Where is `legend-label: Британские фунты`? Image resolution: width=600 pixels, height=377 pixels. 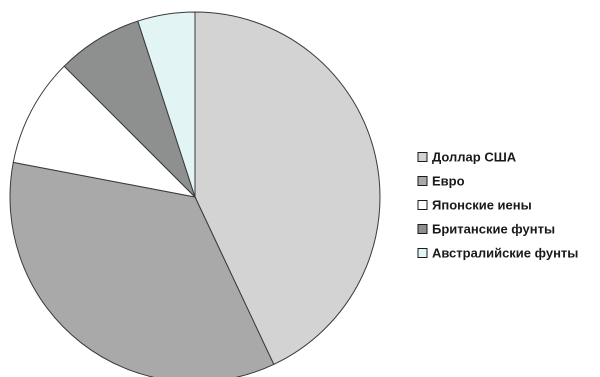 legend-label: Британские фунты is located at coordinates (493, 229).